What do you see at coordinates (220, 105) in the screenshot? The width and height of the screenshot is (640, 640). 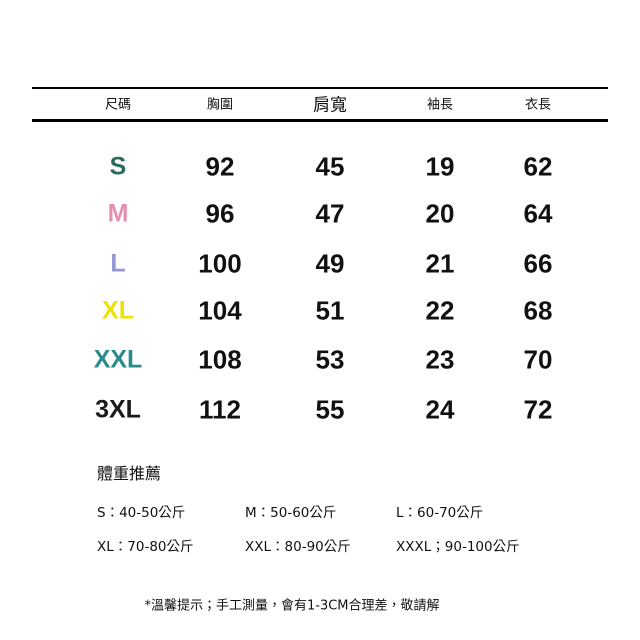 I see `header-cell: 胸圍` at bounding box center [220, 105].